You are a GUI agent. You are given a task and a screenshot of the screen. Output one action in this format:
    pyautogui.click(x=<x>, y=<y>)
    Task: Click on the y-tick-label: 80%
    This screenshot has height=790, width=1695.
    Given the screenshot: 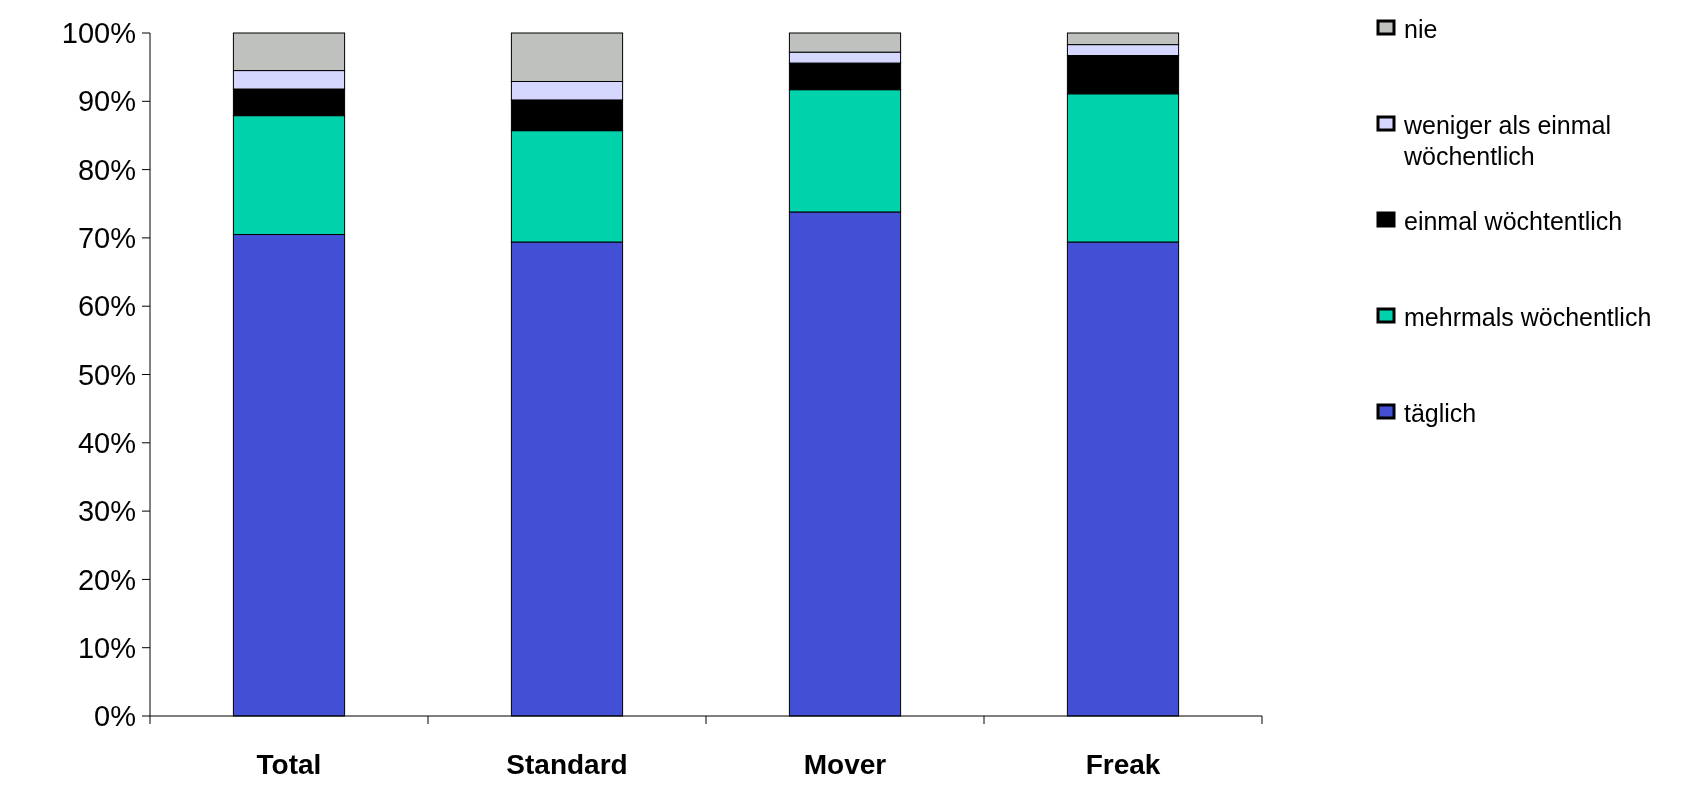 What is the action you would take?
    pyautogui.click(x=106, y=169)
    